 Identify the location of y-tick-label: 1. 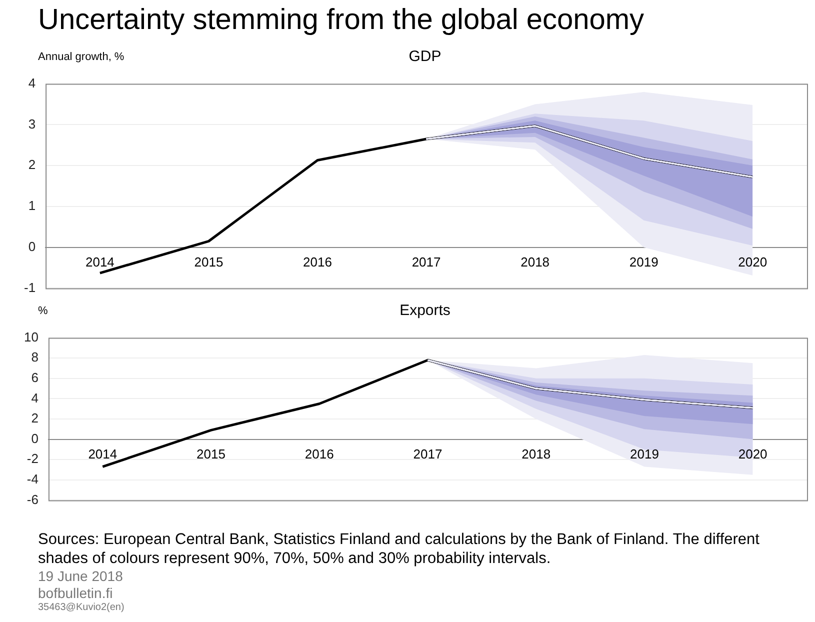
(32, 206).